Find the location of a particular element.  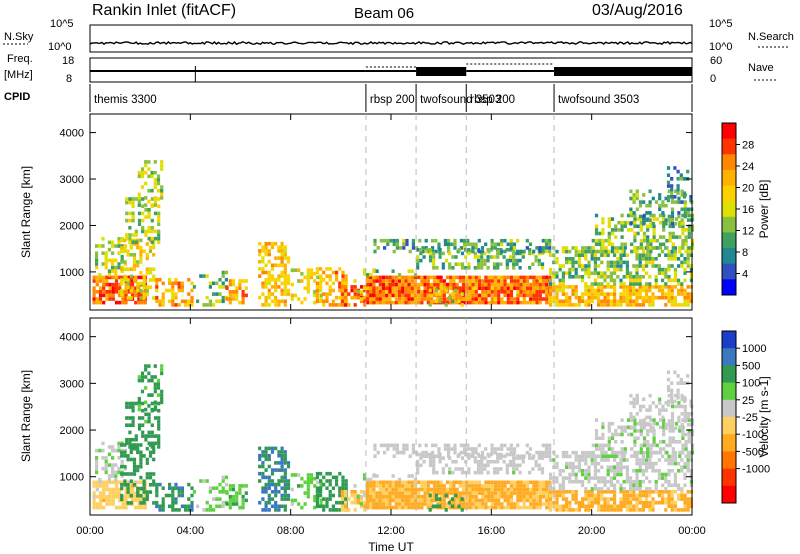

cpid-label: CPID is located at coordinates (17, 97).